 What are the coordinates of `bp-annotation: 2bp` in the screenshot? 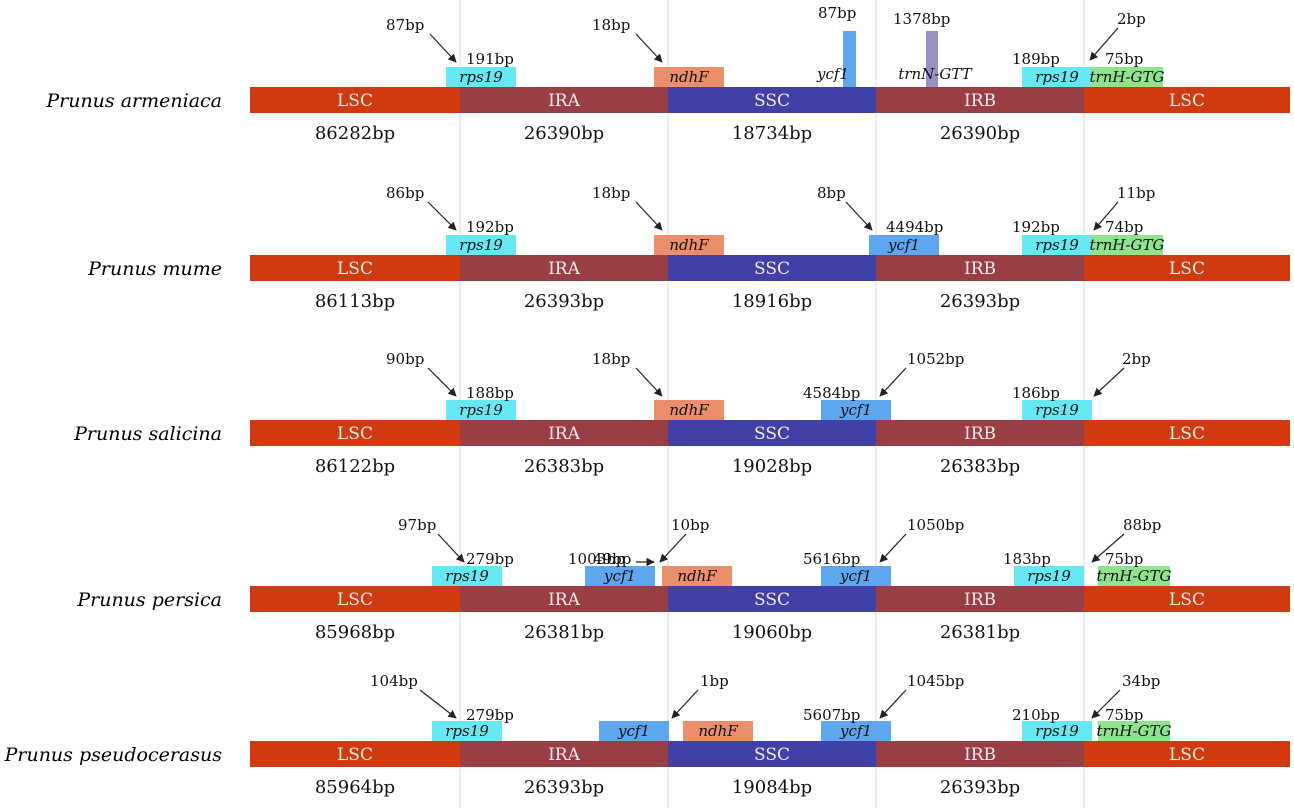 It's located at (1136, 359).